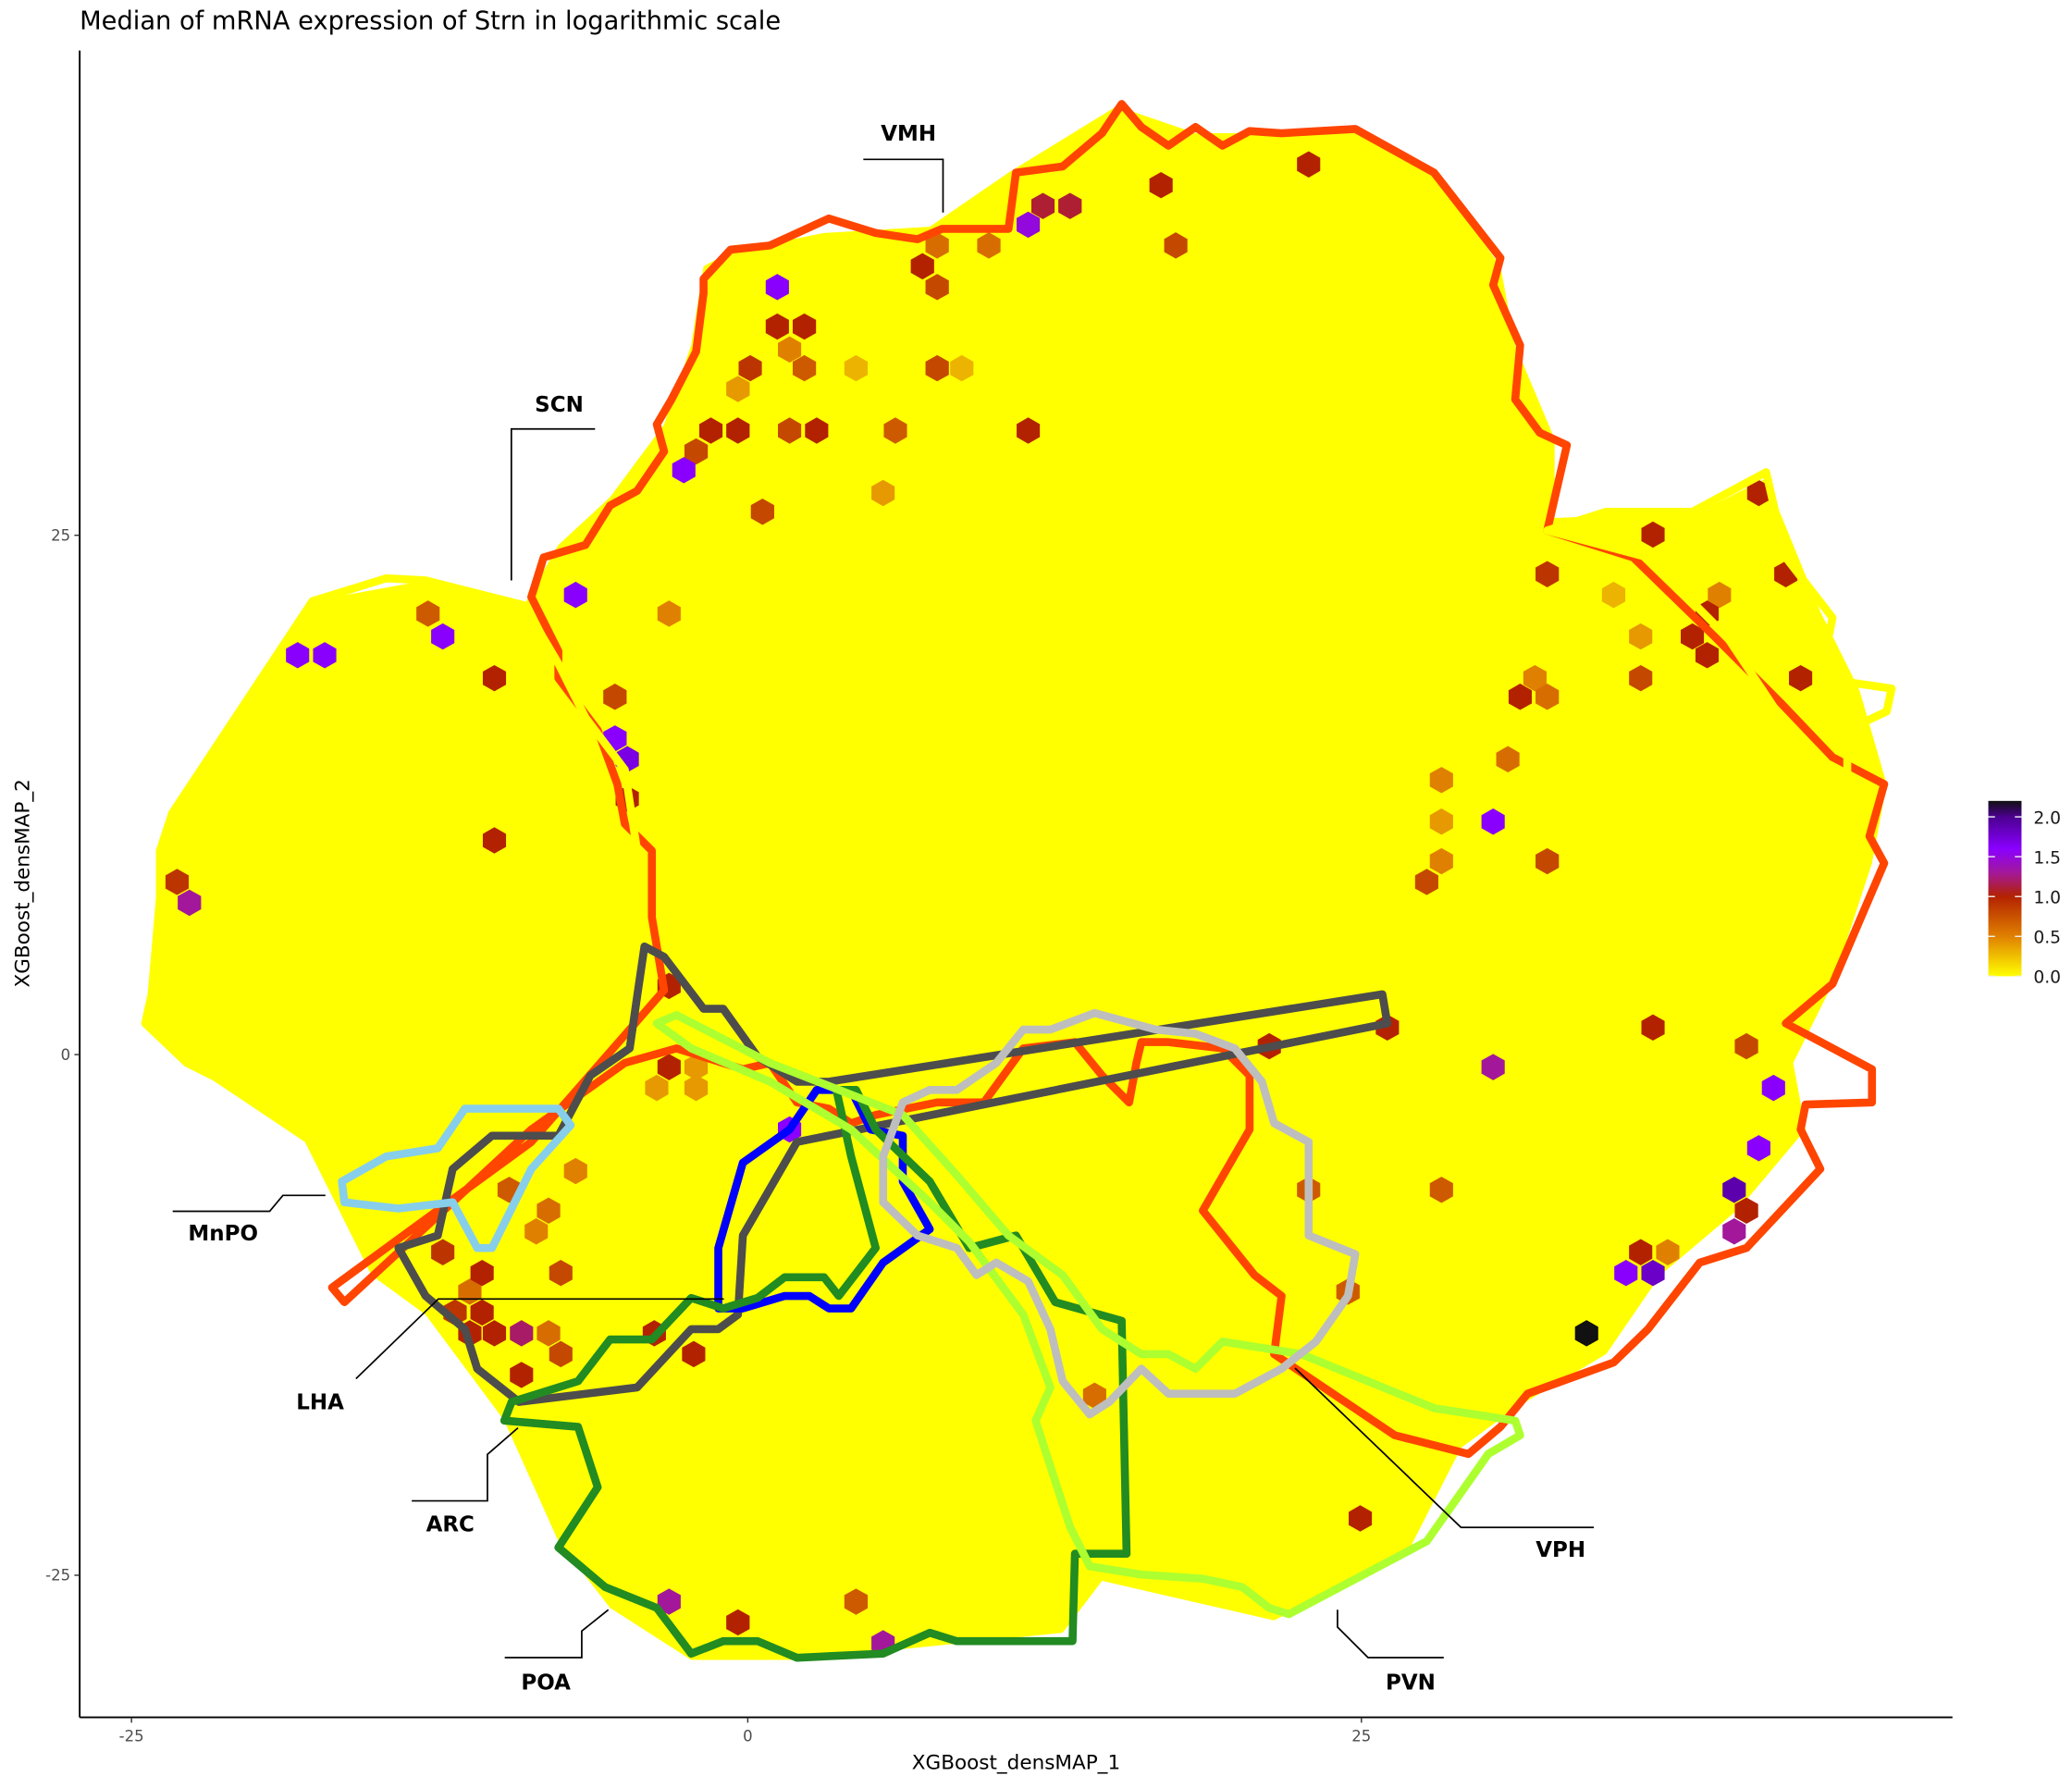 The image size is (2072, 1776). What do you see at coordinates (466, 1464) in the screenshot?
I see `leader-line-arc` at bounding box center [466, 1464].